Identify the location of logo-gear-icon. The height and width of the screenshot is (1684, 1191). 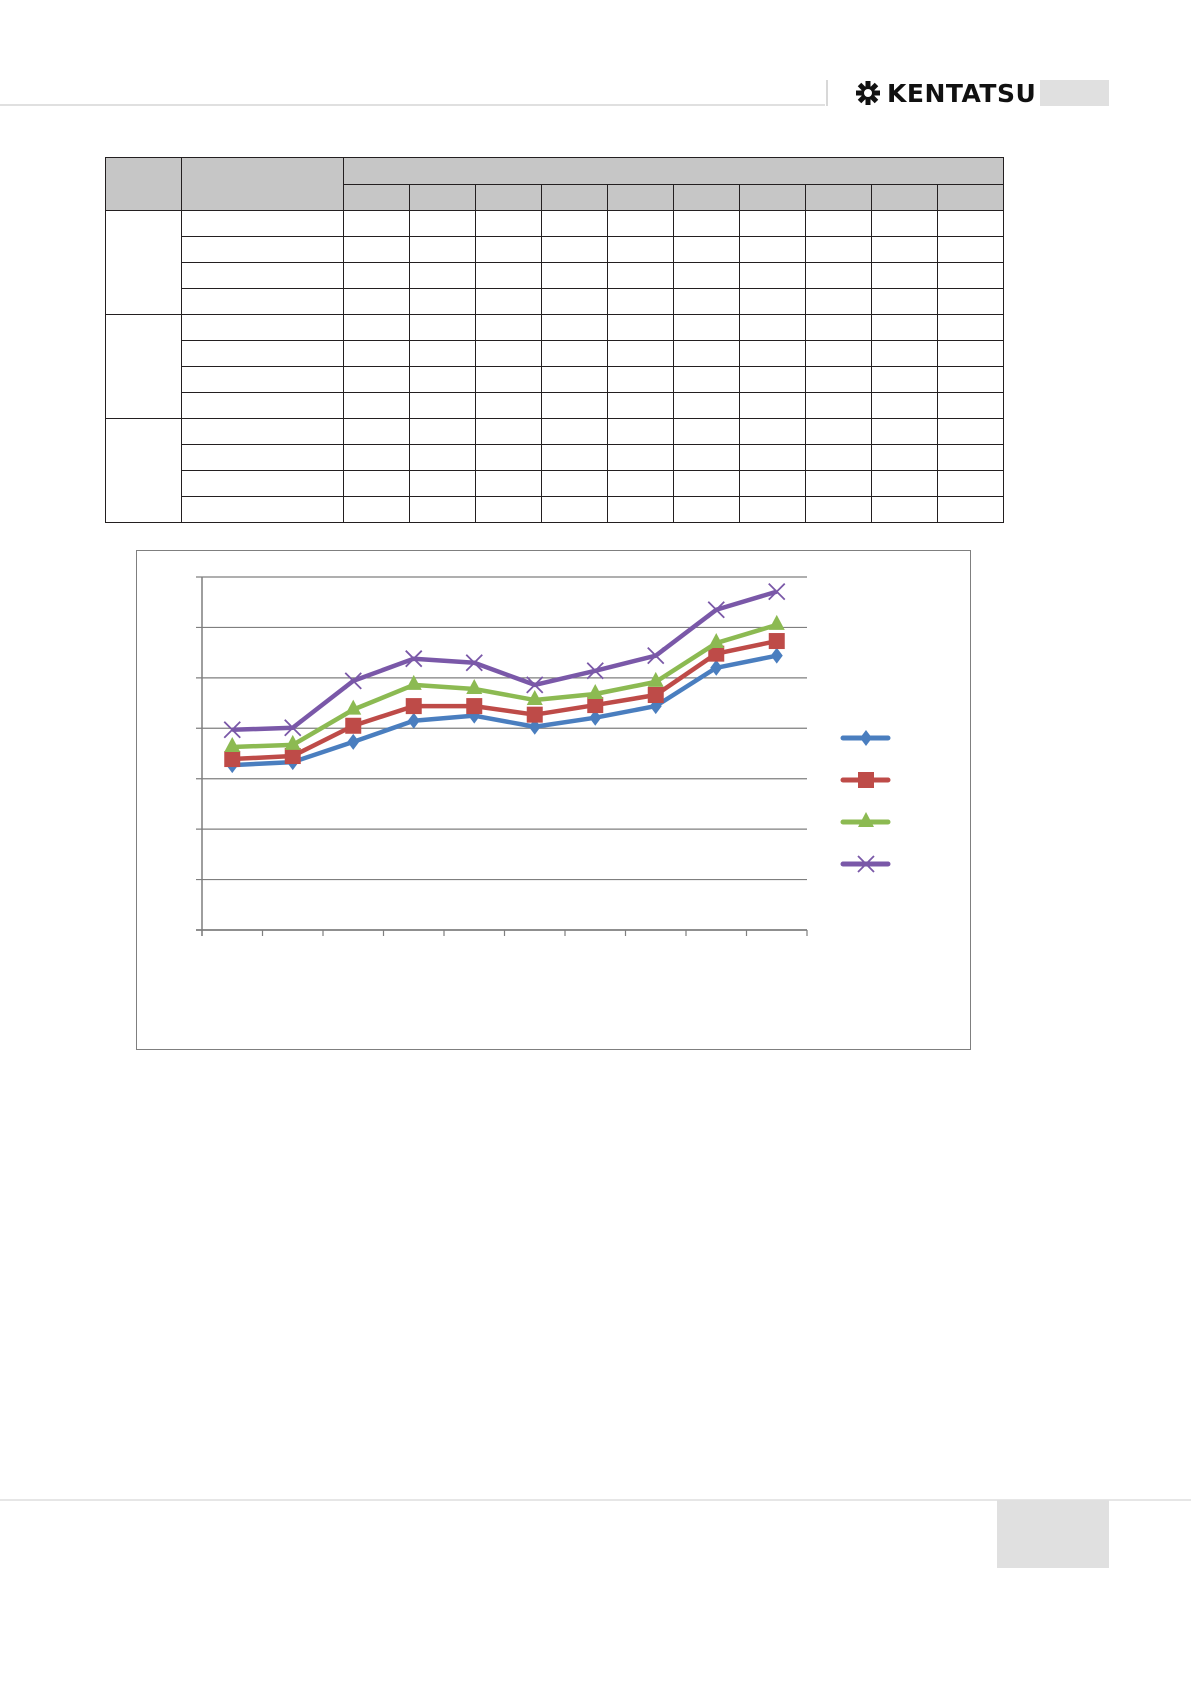
(868, 93).